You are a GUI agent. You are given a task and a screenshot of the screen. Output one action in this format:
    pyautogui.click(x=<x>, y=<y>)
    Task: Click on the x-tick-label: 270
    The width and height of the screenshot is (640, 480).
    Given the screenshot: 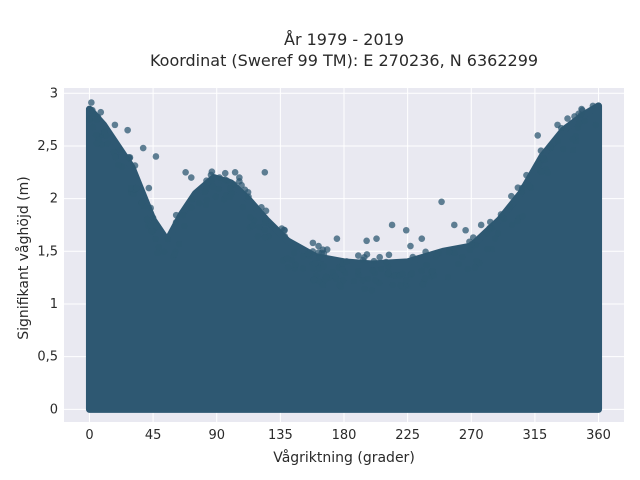 What is the action you would take?
    pyautogui.click(x=471, y=435)
    